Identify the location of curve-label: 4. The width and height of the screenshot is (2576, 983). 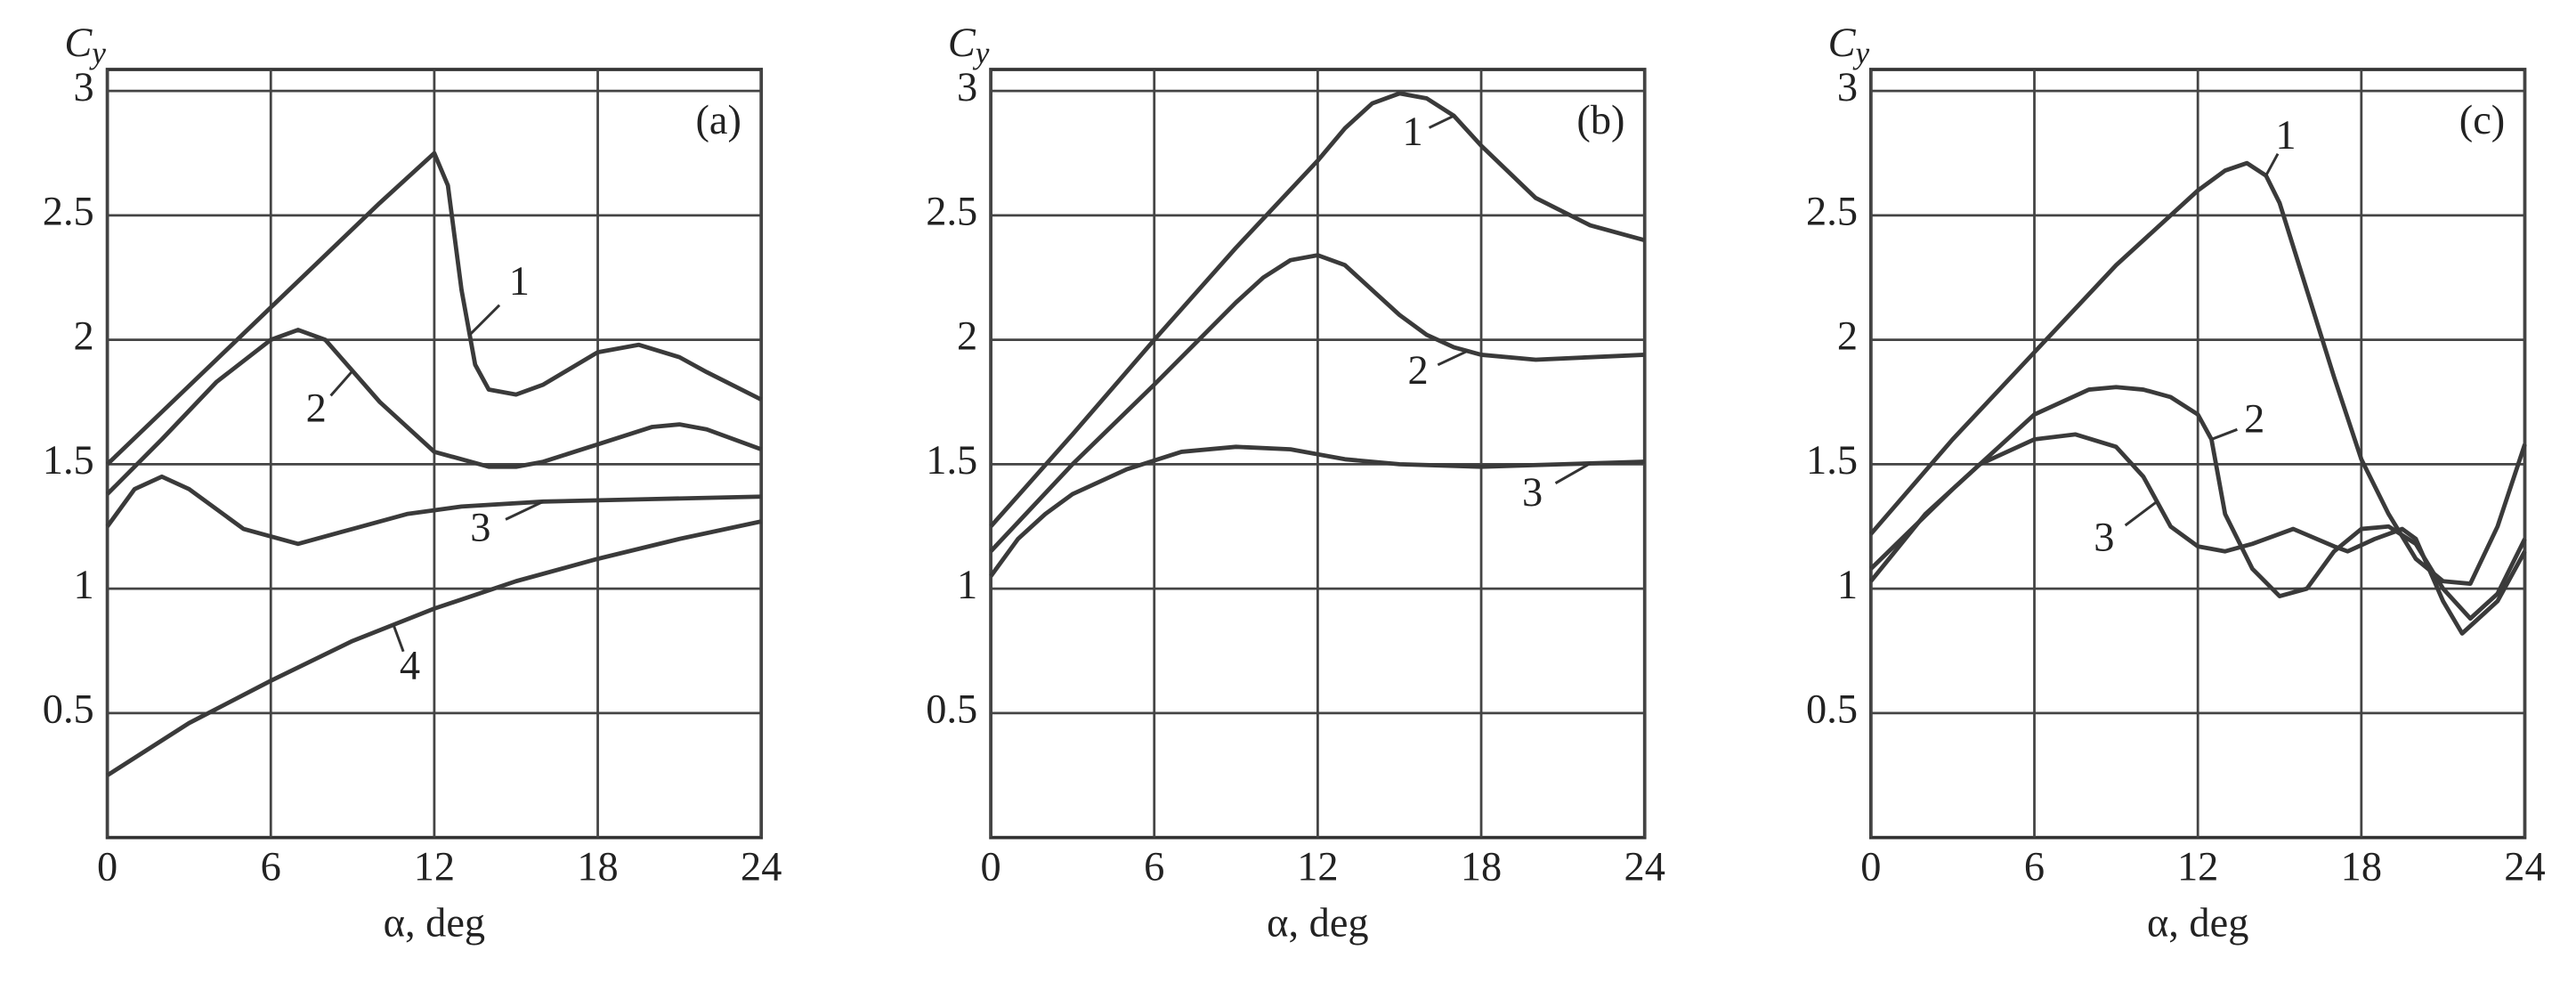
(410, 666).